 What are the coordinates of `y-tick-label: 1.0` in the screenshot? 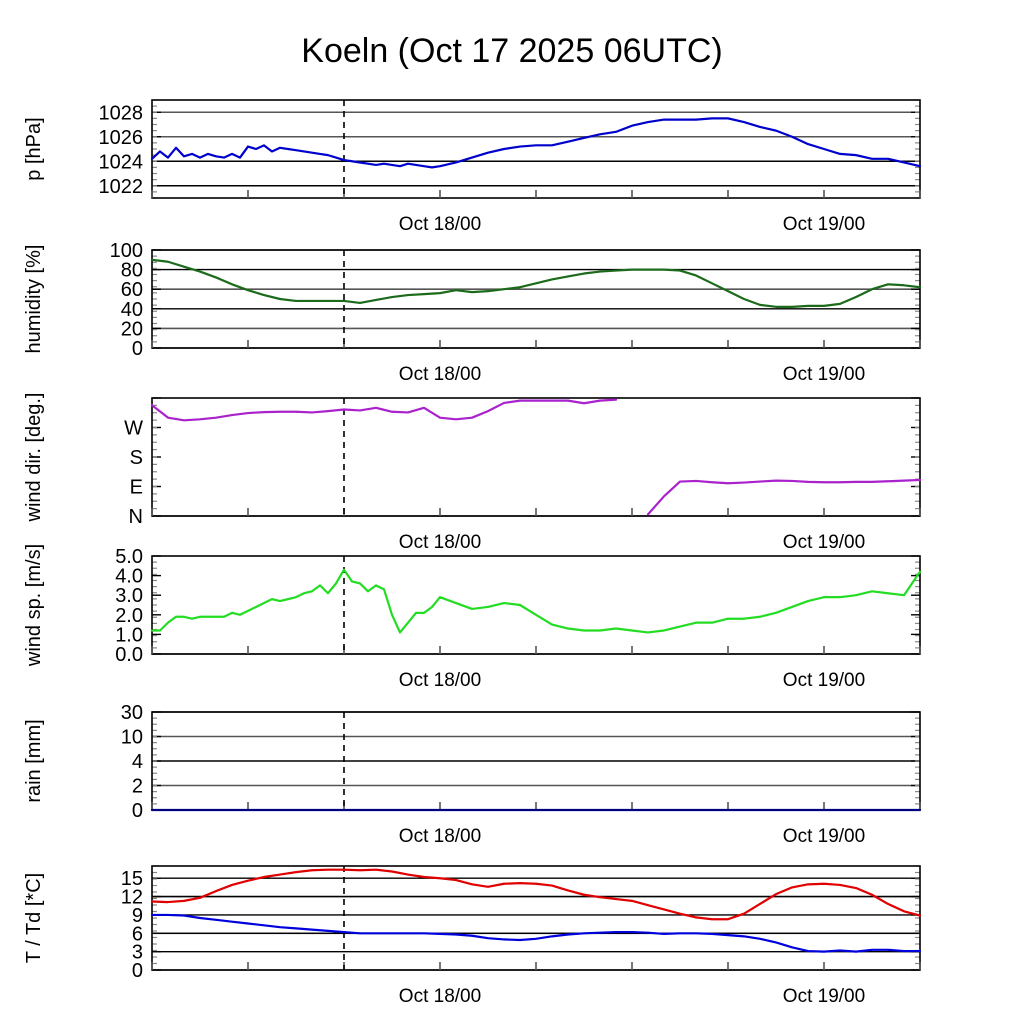 It's located at (129, 635).